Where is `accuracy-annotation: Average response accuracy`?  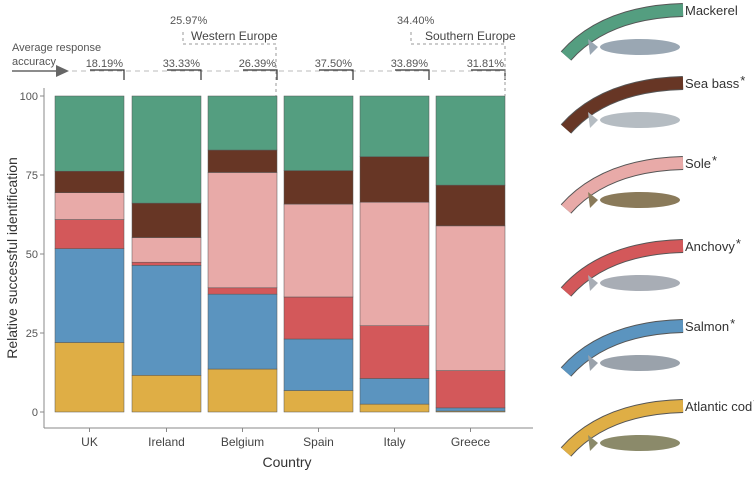
accuracy-annotation: Average response accuracy is located at coordinates (259, 59).